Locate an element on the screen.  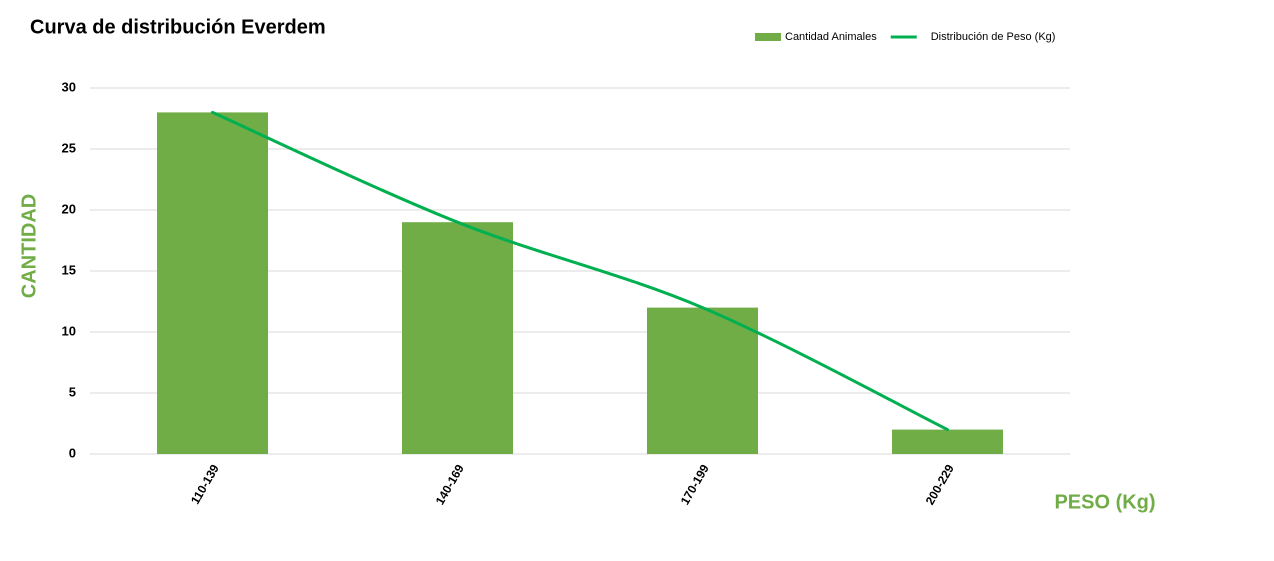
legend-swatch is located at coordinates (768, 37).